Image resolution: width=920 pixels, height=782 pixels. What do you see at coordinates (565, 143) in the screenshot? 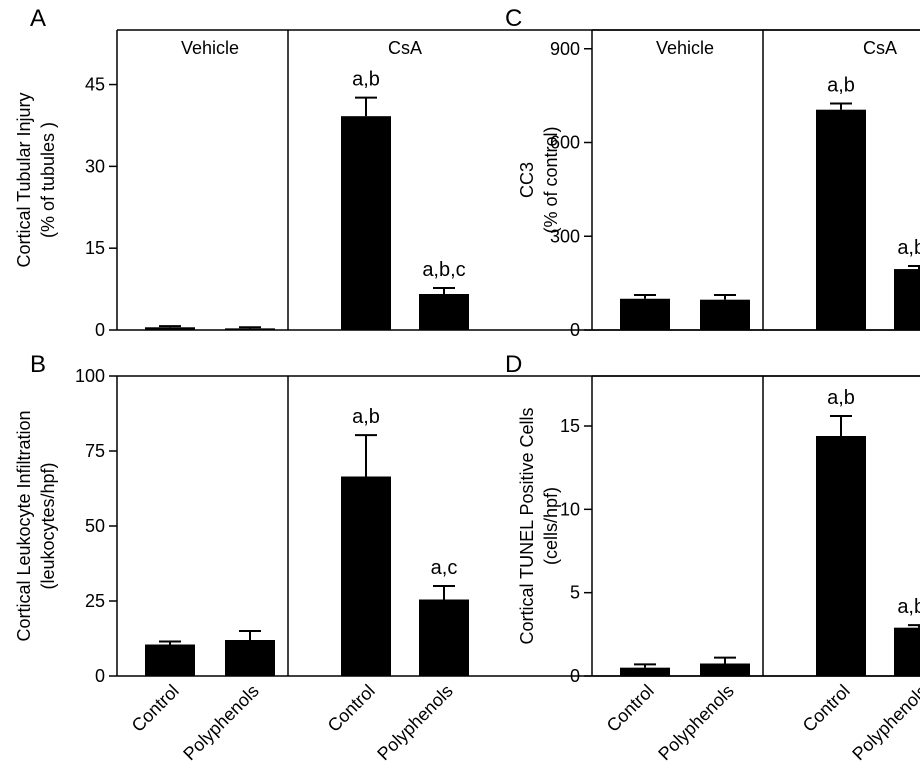
I see `y-tick-label: 600` at bounding box center [565, 143].